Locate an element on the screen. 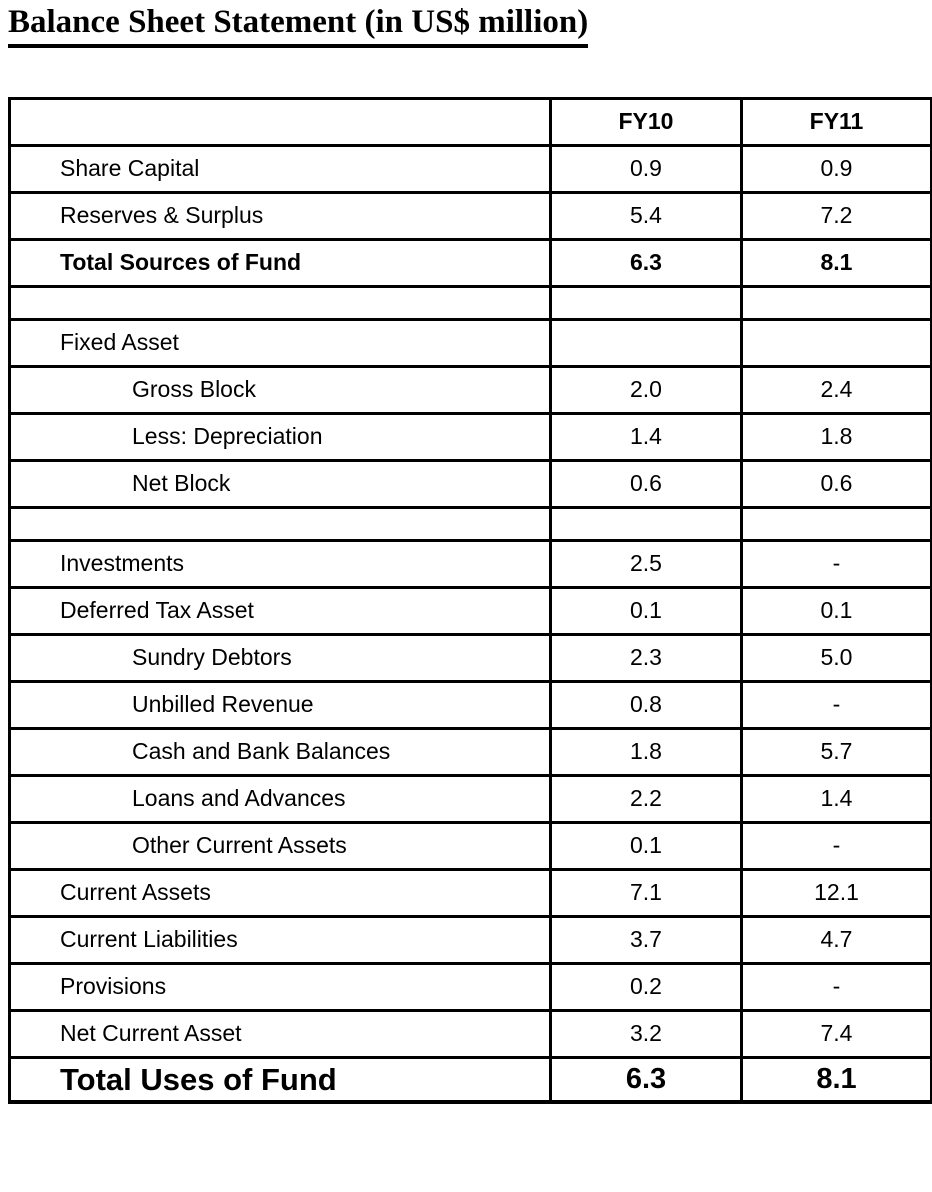 The width and height of the screenshot is (932, 1192). fy10-value: 2.0 is located at coordinates (646, 389).